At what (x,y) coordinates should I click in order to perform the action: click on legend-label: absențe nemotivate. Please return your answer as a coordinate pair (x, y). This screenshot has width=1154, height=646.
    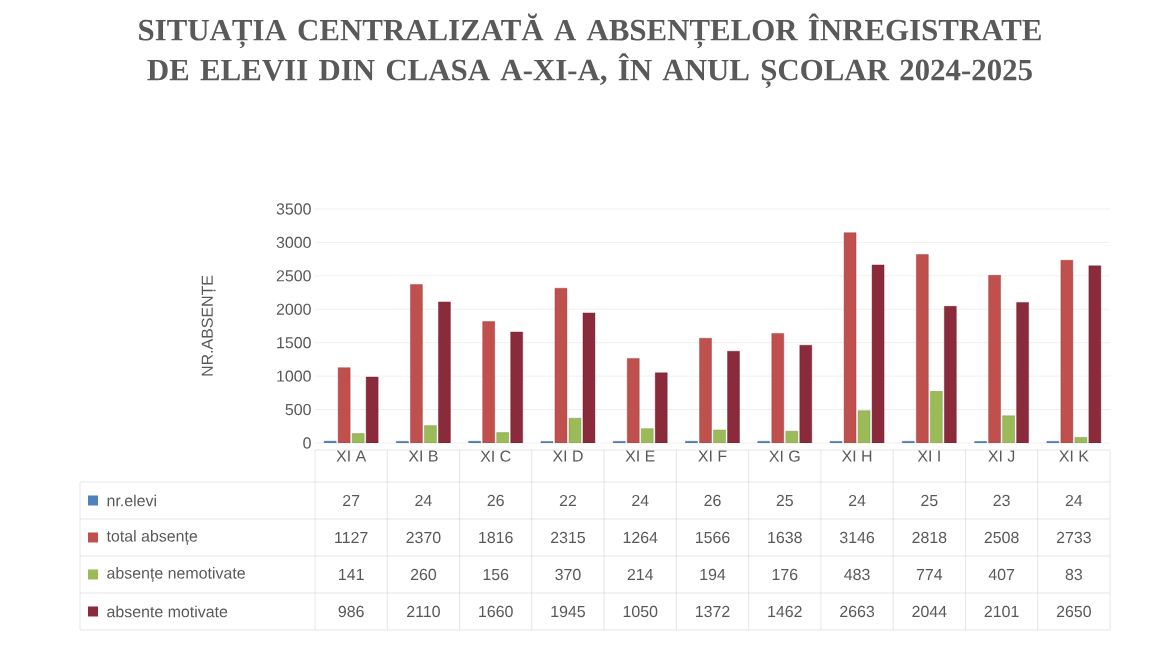
    Looking at the image, I should click on (176, 574).